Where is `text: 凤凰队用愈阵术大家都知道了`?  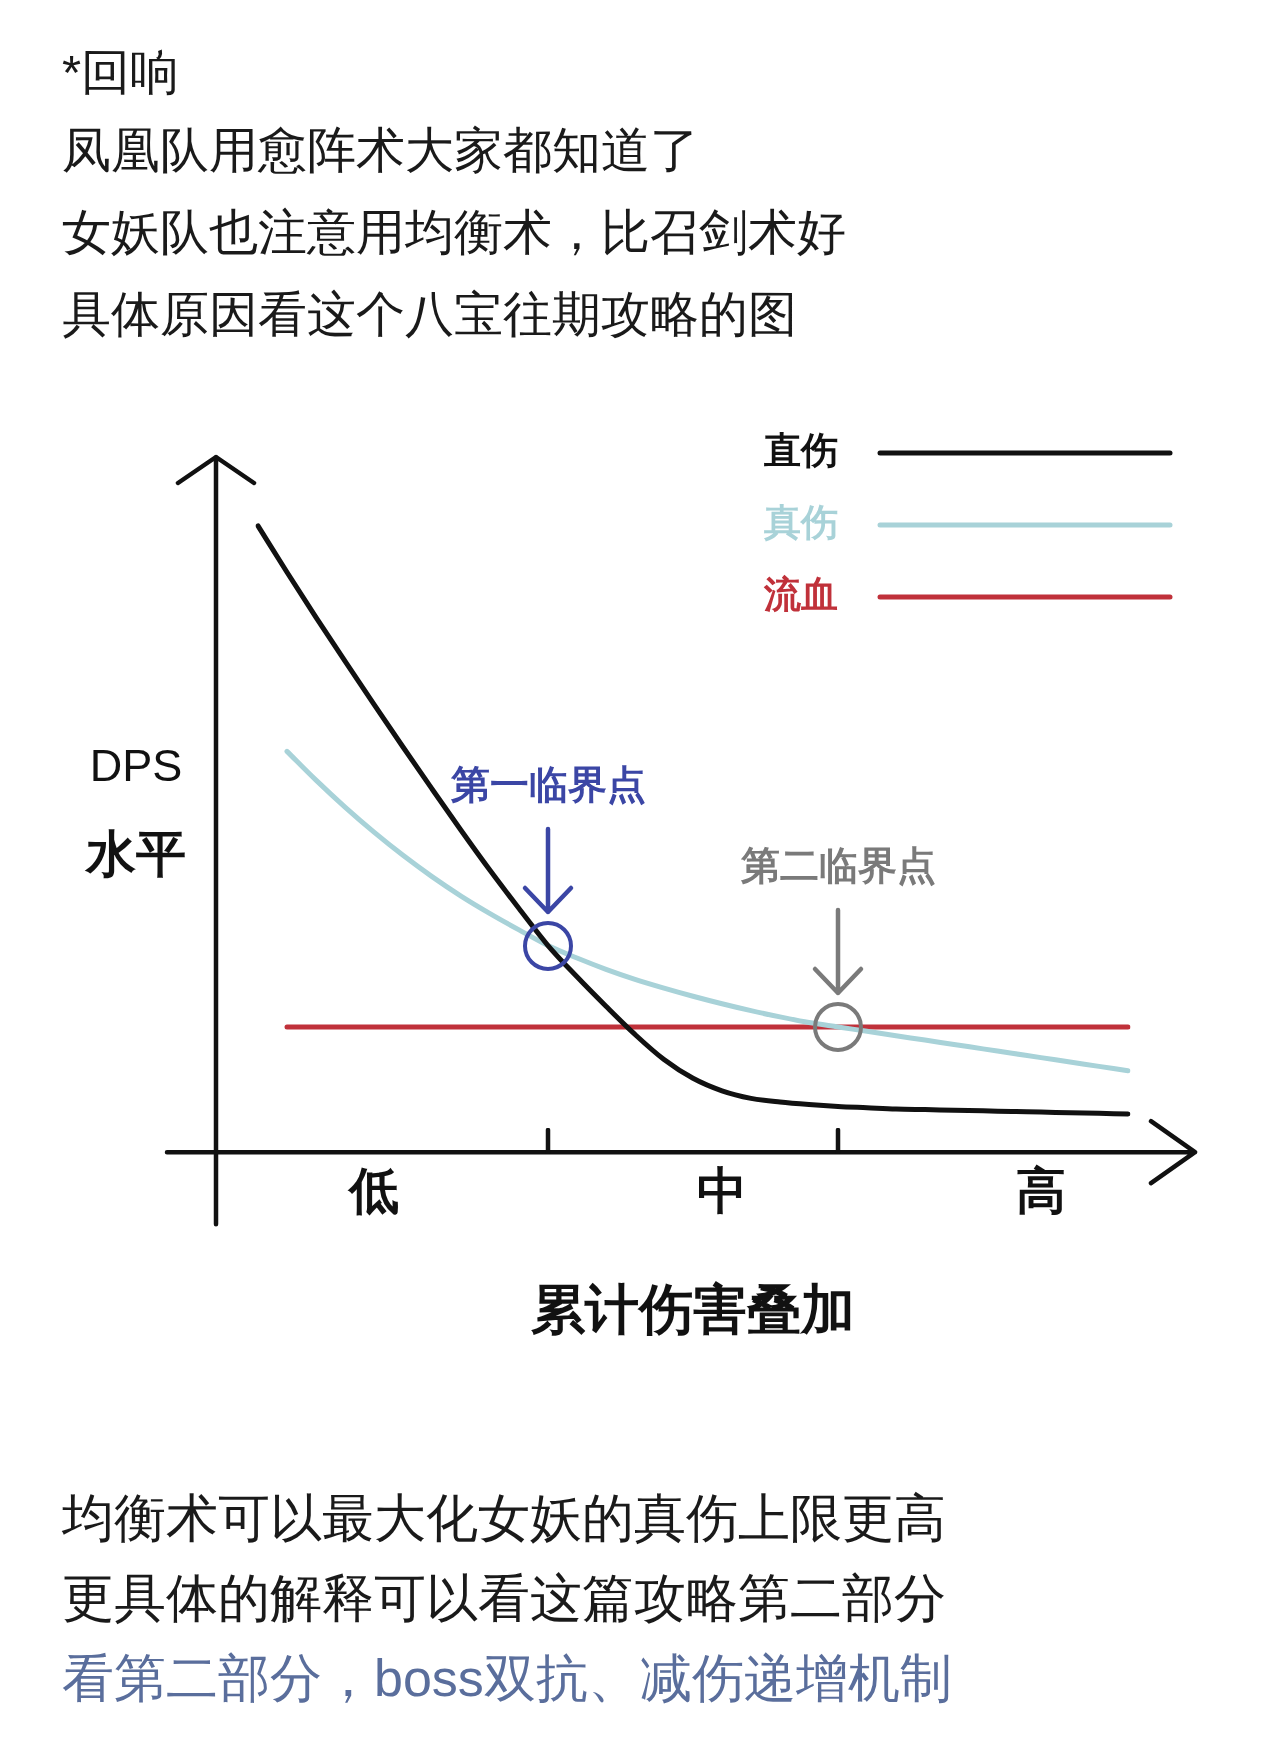 text: 凤凰队用愈阵术大家都知道了 is located at coordinates (380, 150).